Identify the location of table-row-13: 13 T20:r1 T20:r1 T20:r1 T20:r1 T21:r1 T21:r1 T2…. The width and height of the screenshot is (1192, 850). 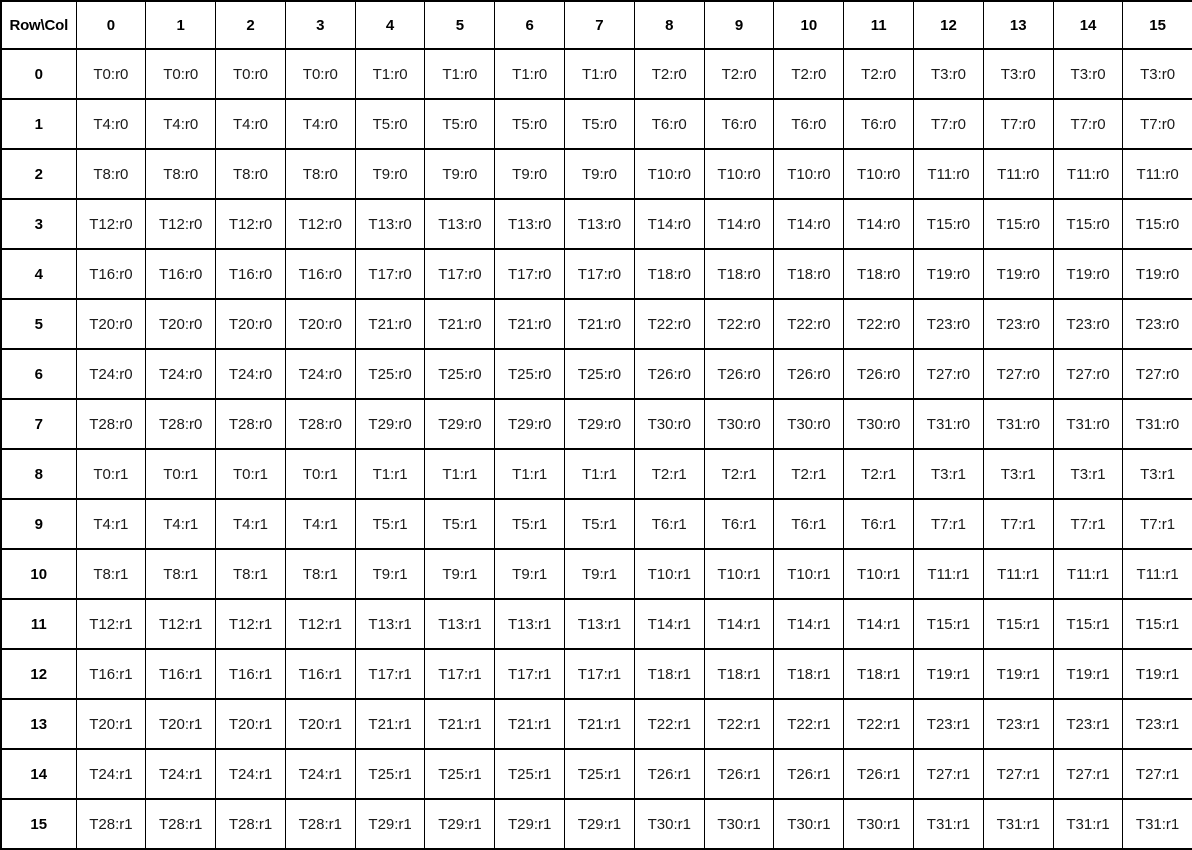
(596, 724).